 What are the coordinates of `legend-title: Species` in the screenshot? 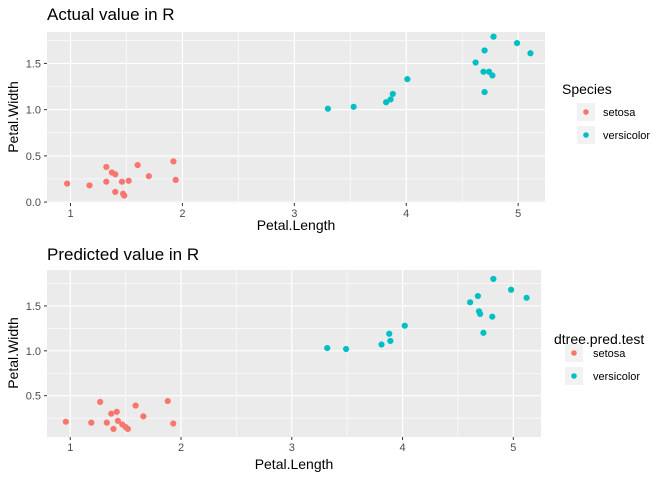 It's located at (587, 89).